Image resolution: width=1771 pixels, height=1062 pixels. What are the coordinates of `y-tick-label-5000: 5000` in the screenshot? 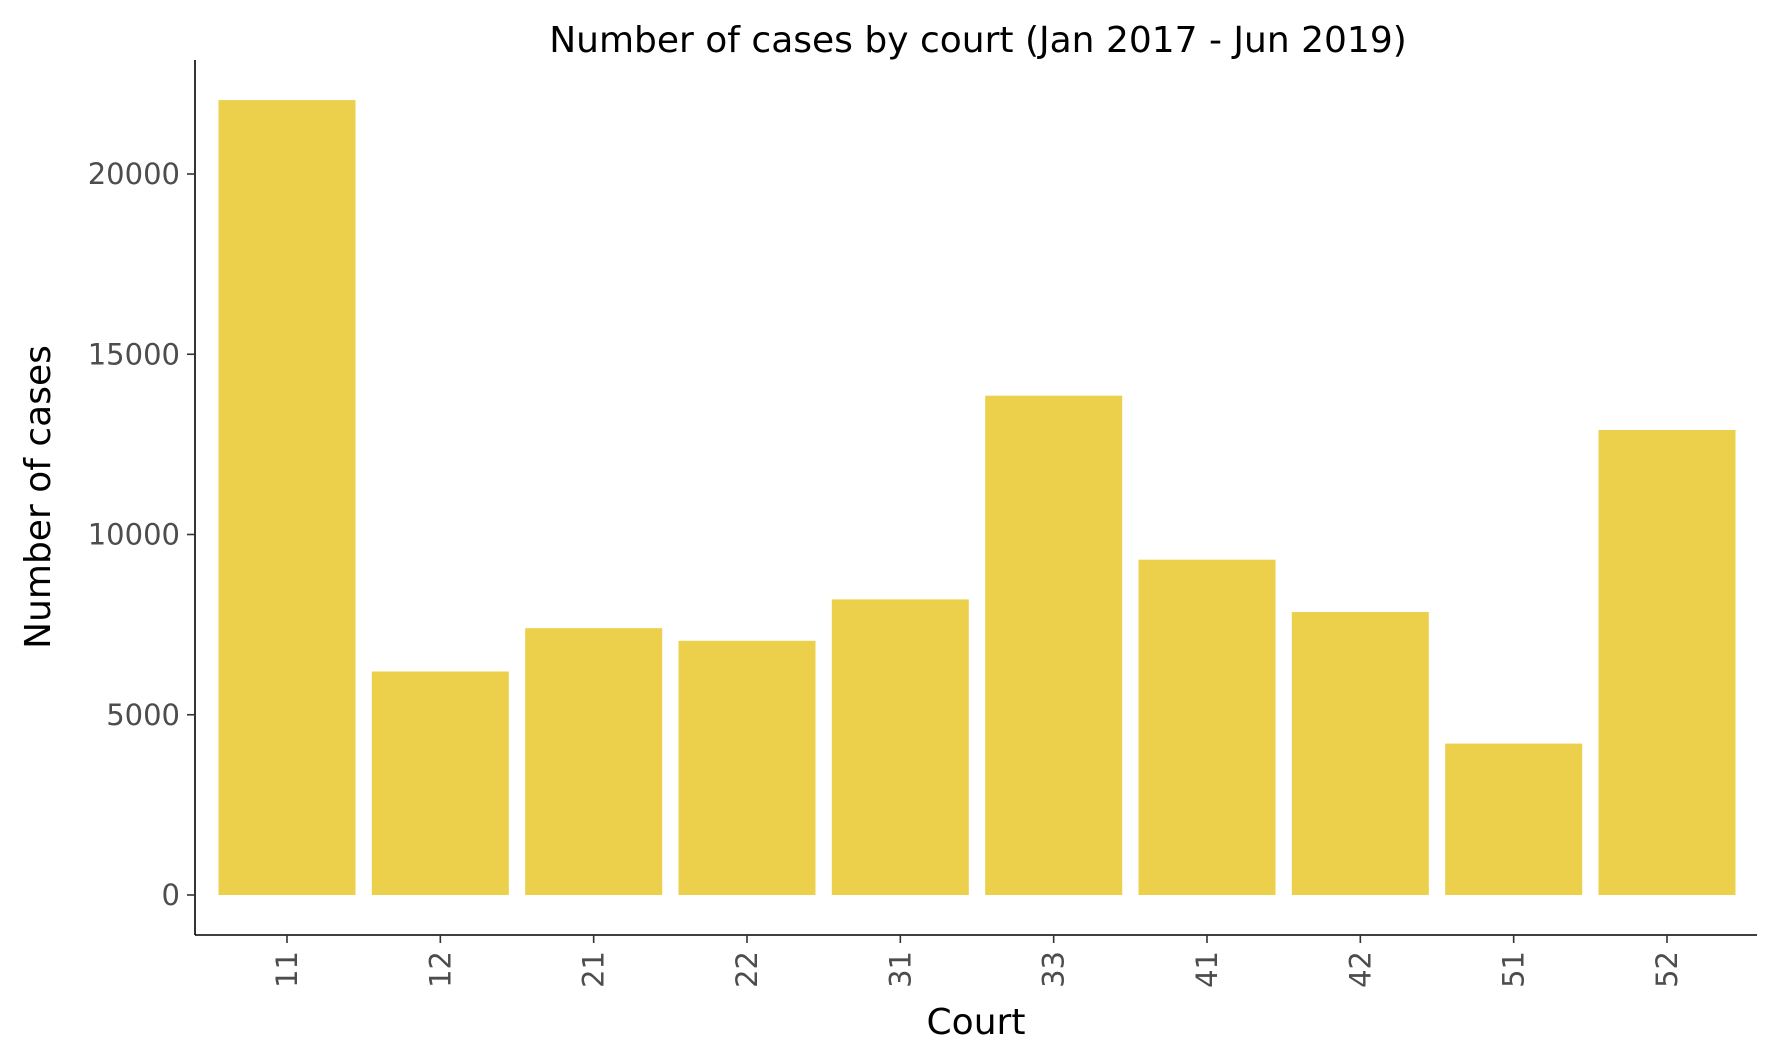 It's located at (143, 715).